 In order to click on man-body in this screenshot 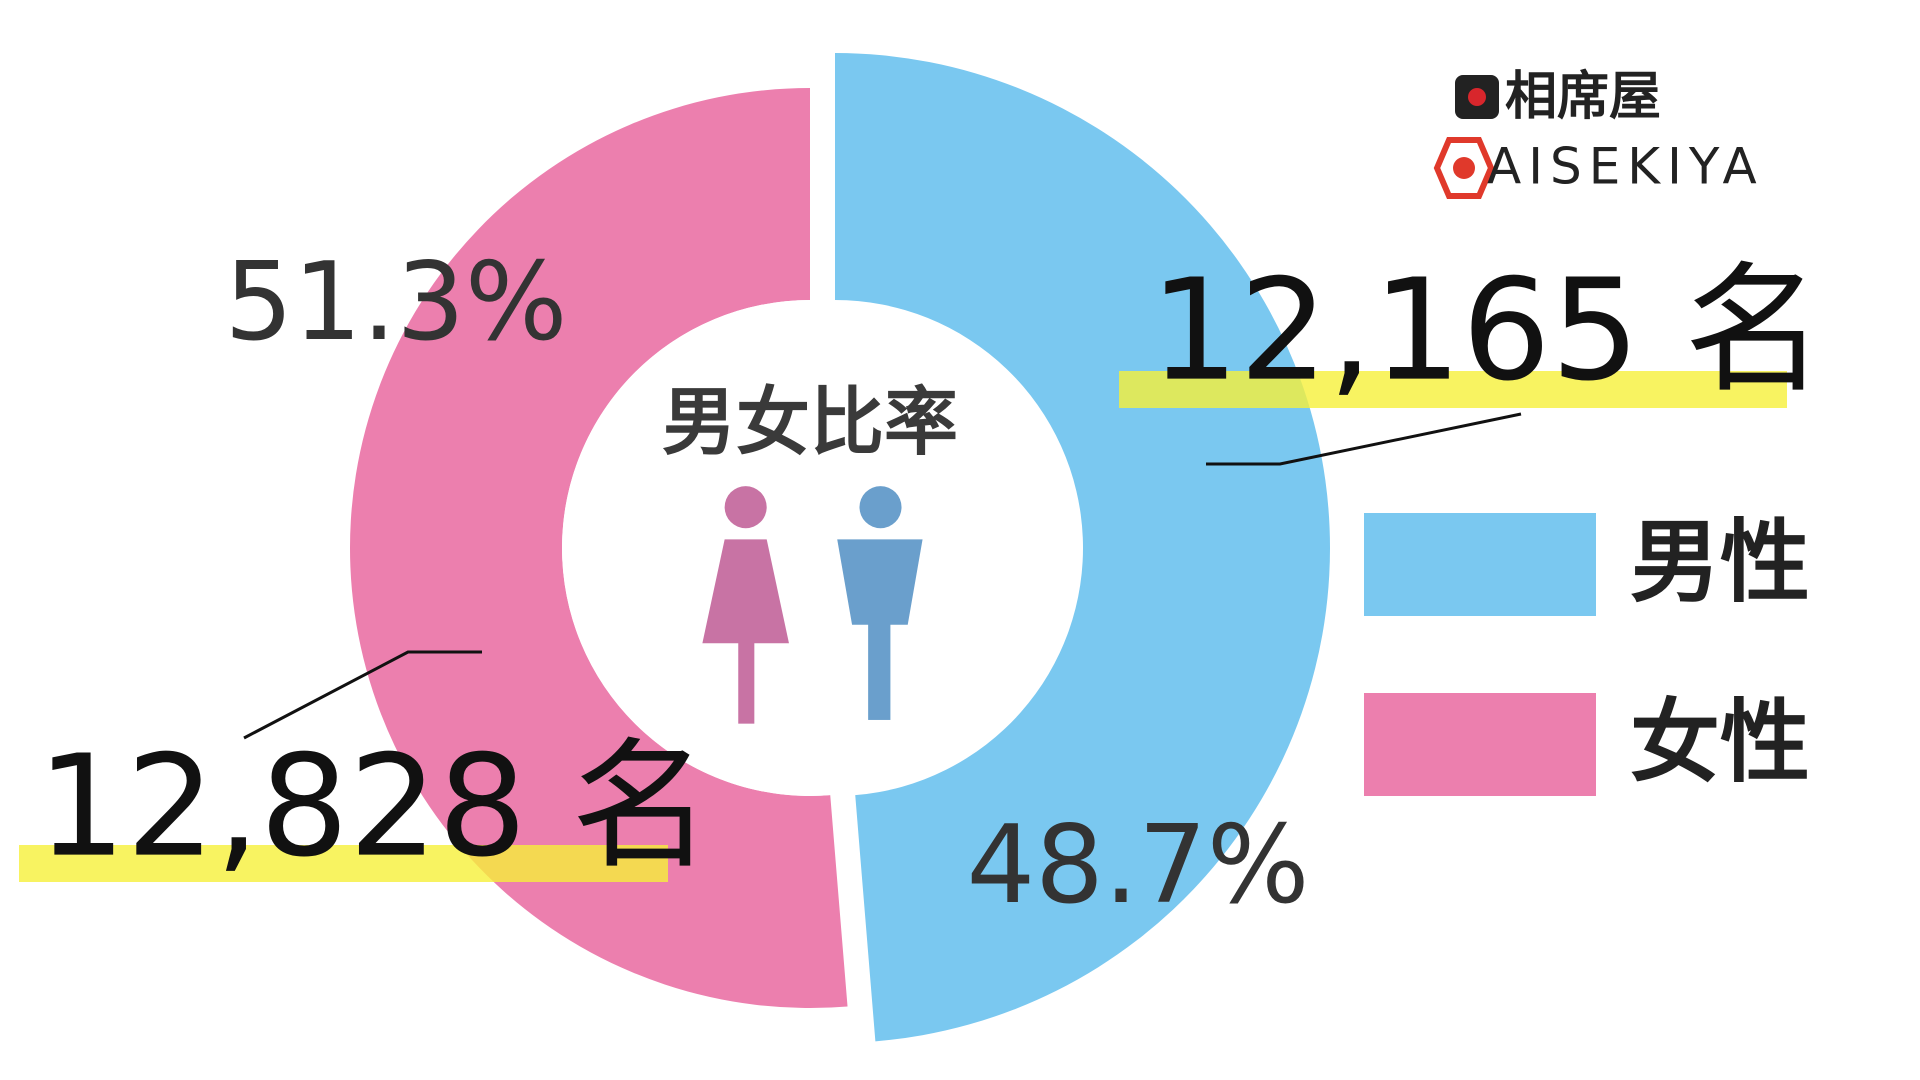, I will do `click(880, 582)`.